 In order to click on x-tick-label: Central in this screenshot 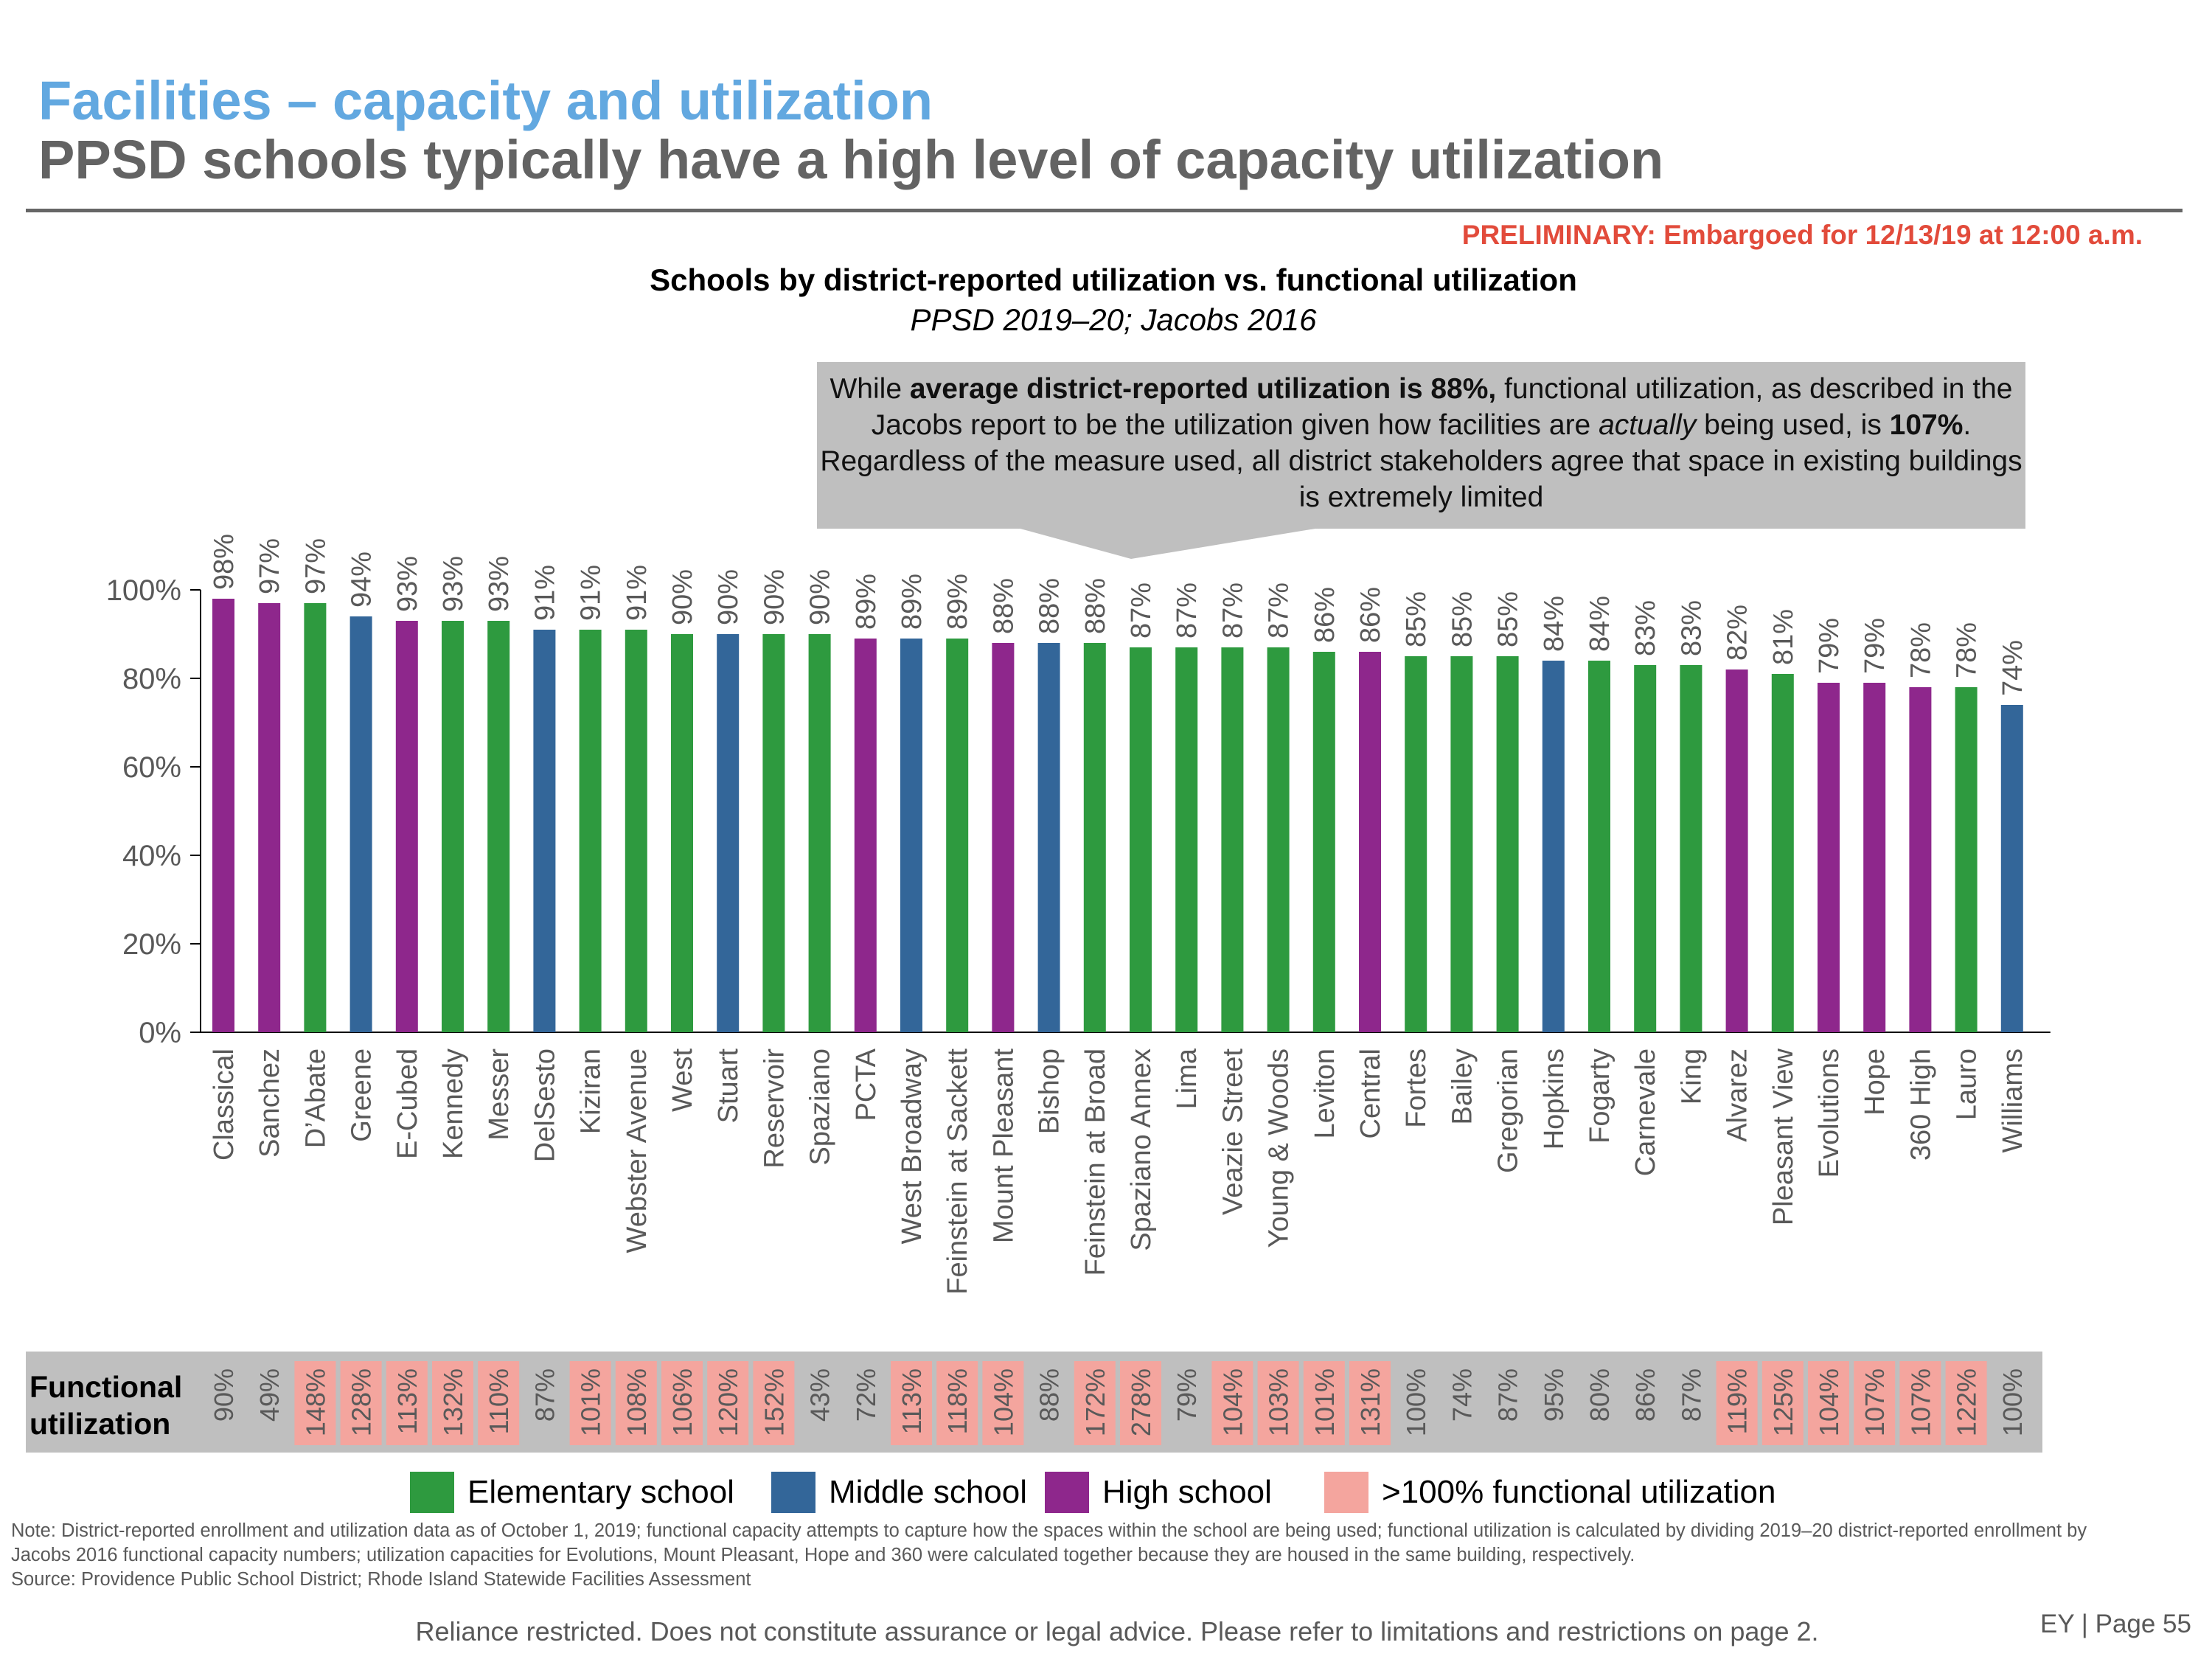, I will do `click(1370, 1093)`.